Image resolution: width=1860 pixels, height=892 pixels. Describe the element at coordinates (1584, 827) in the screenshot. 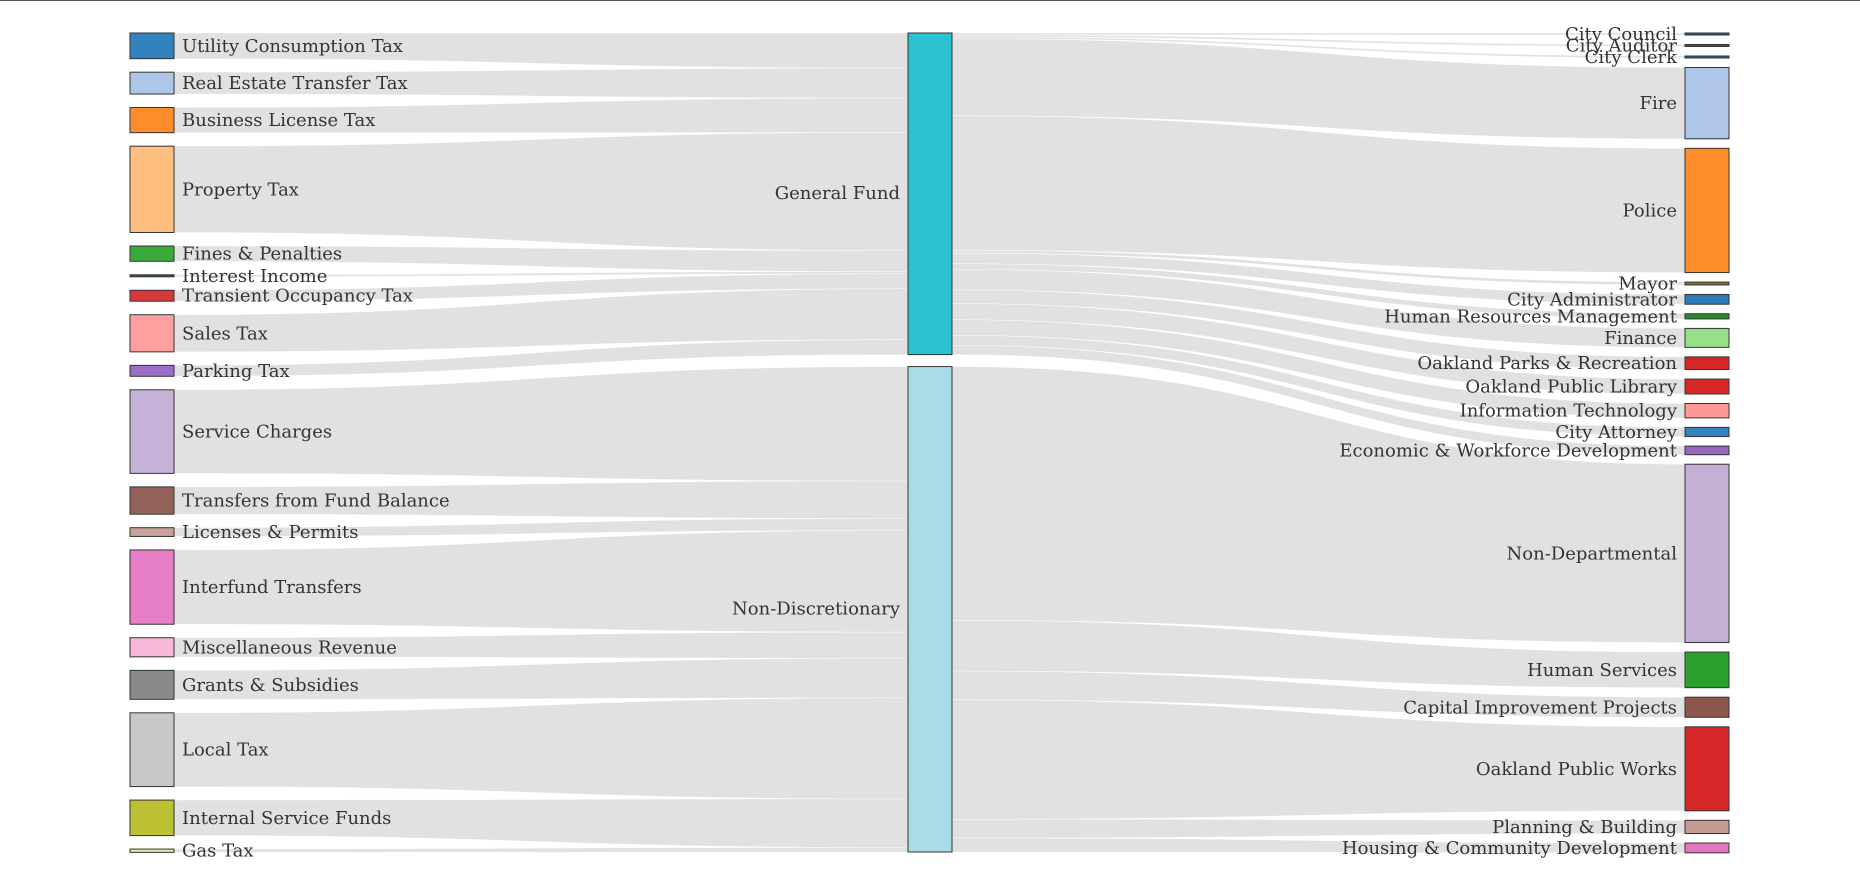

I see `department-label-planning-and-building: Planning & Building` at that location.